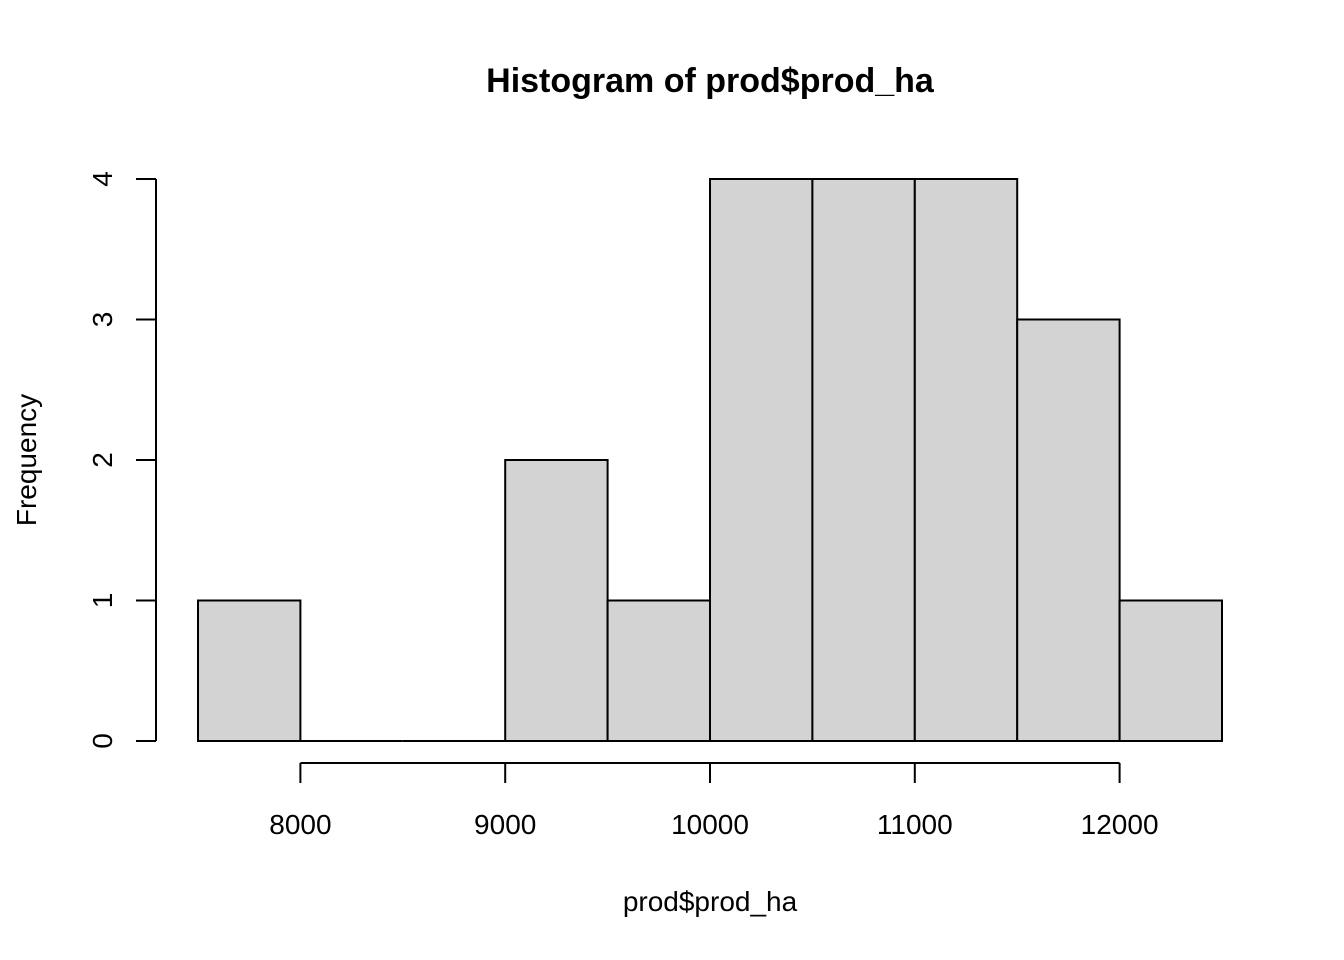  What do you see at coordinates (915, 824) in the screenshot?
I see `x-tick-label-3: 11000` at bounding box center [915, 824].